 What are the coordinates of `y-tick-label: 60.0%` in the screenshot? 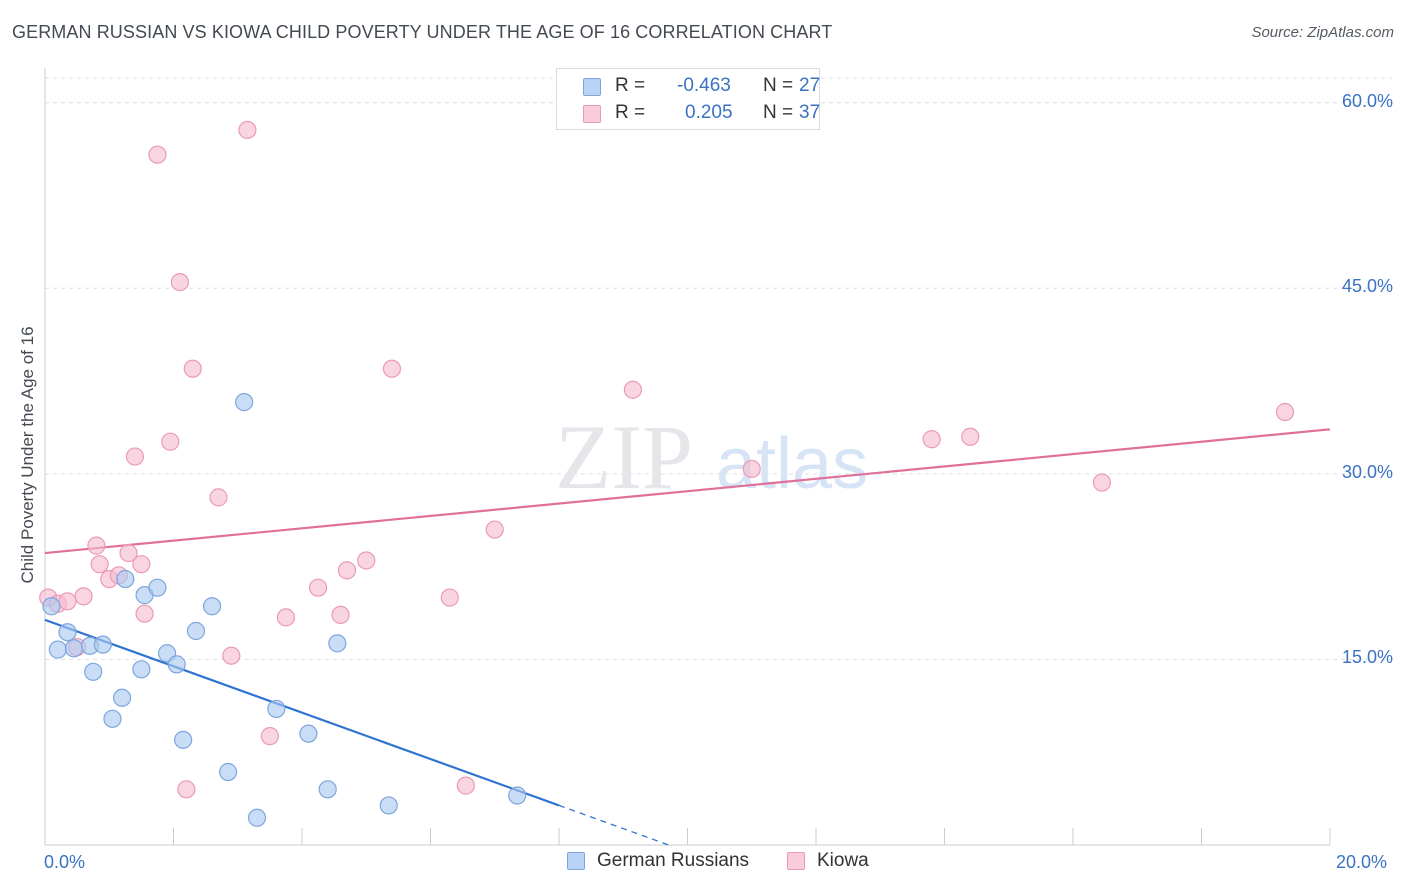 It's located at (1367, 100).